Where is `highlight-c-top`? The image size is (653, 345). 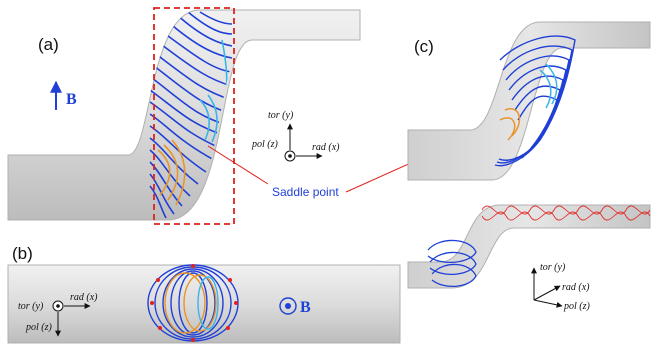 highlight-c-top is located at coordinates (528, 102).